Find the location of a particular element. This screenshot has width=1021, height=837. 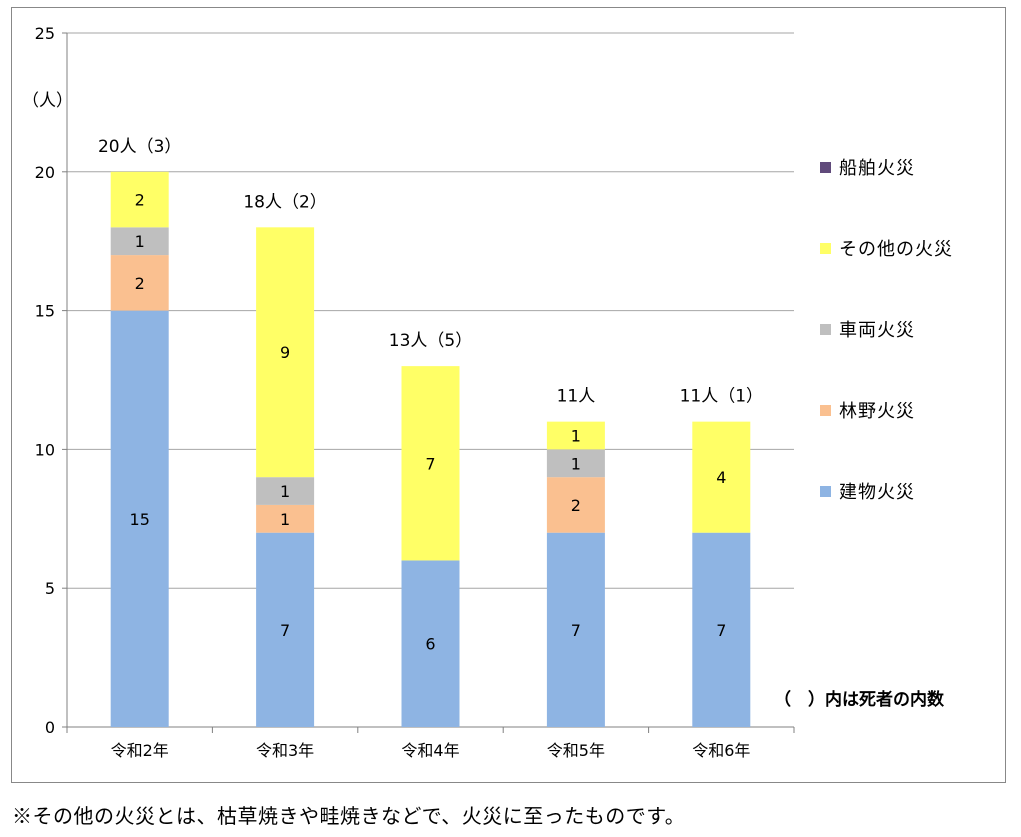

y-tick-label: 10 is located at coordinates (45, 449).